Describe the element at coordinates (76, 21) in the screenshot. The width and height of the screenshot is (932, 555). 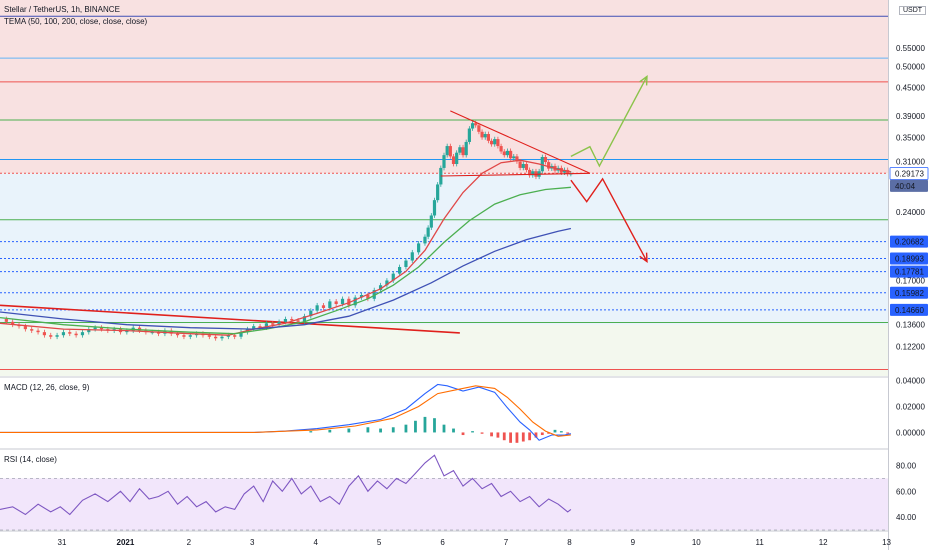
I see `tema-indicator-label: TEMA (50, 100, 200, close, close, close)` at that location.